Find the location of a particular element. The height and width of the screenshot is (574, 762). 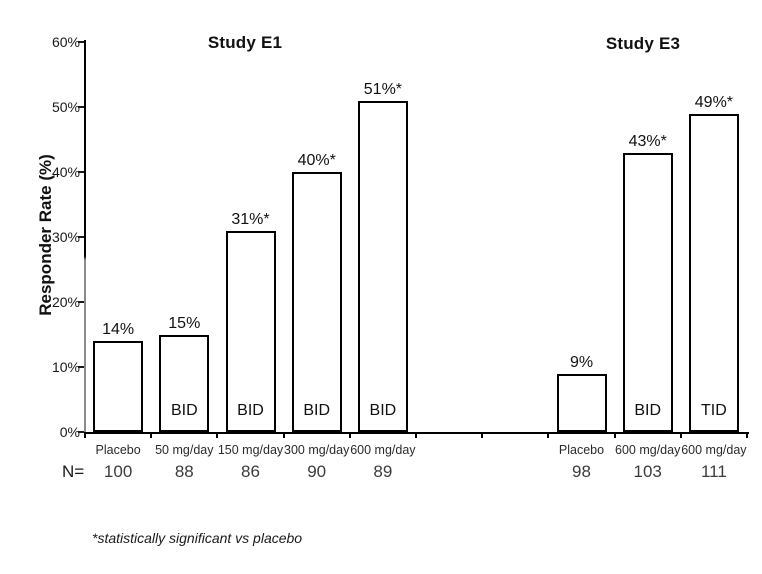

bar-value-label: 51%* is located at coordinates (383, 89).